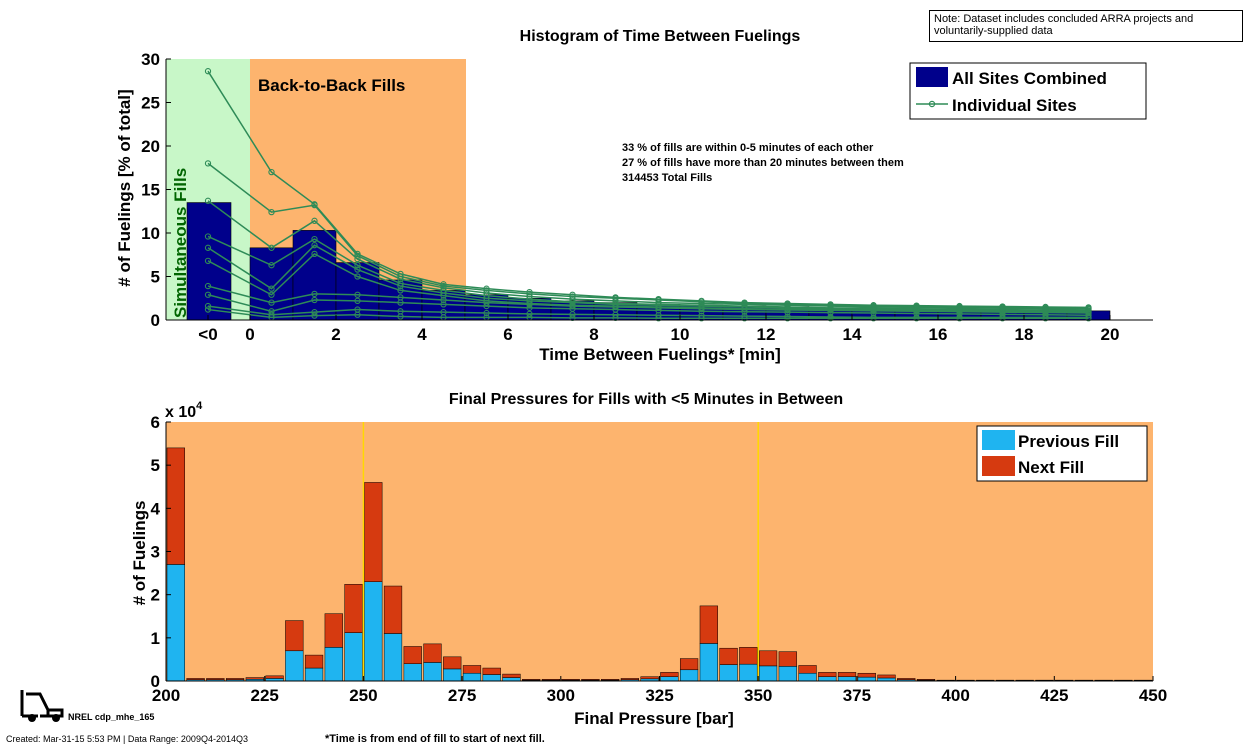 This screenshot has width=1251, height=751. Describe the element at coordinates (1014, 105) in the screenshot. I see `legend-label-individual-sites: Individual Sites` at that location.